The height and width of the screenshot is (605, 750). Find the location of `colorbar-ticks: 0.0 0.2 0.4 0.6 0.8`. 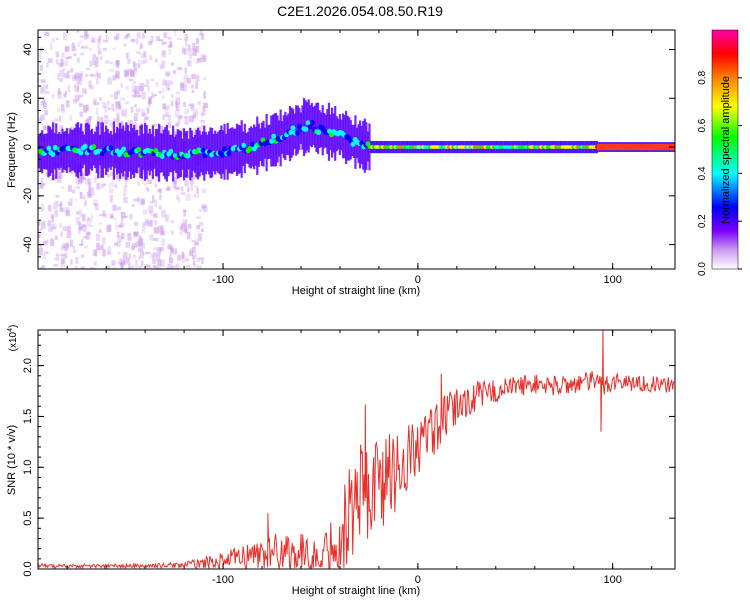

colorbar-ticks: 0.0 0.2 0.4 0.6 0.8 is located at coordinates (719, 173).